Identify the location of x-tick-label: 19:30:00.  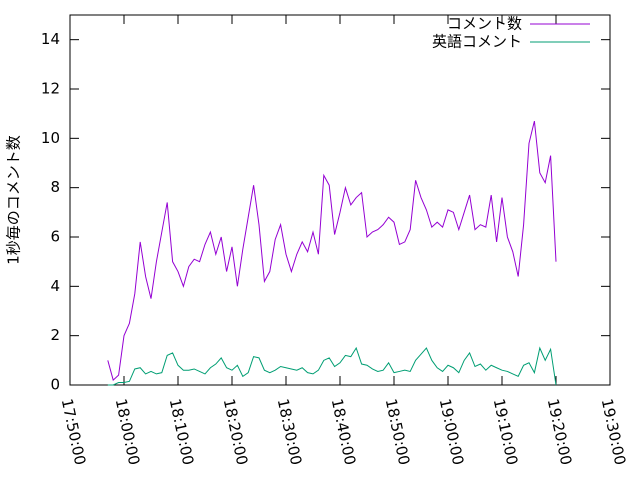
(614, 432).